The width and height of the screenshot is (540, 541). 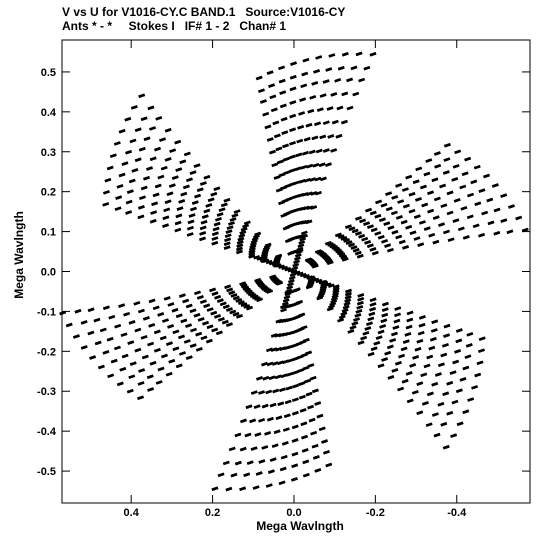 What do you see at coordinates (48, 233) in the screenshot?
I see `y-tick-label: 0.1` at bounding box center [48, 233].